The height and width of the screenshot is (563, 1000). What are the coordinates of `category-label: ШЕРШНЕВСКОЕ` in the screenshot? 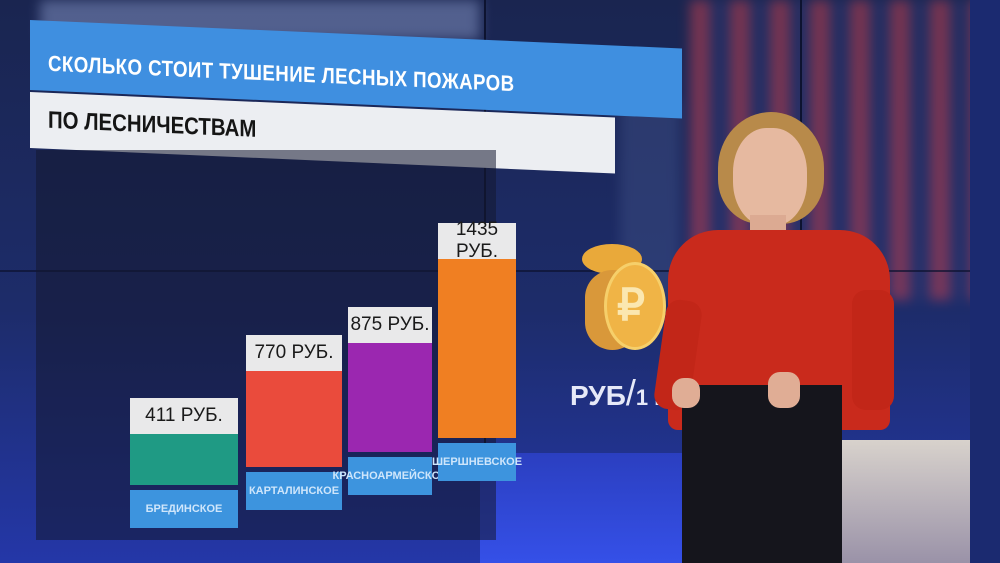 It's located at (477, 462).